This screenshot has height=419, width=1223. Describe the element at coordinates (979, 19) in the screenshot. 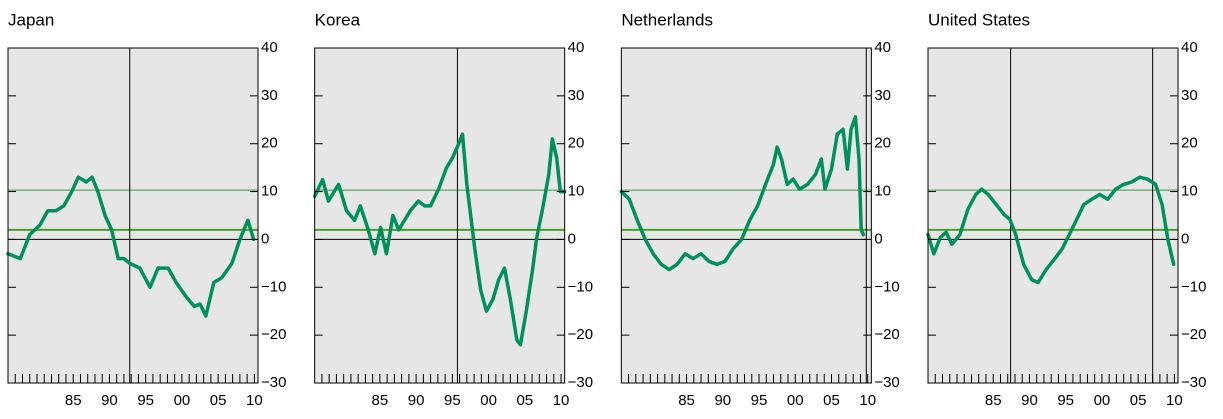

I see `panel-title: United States` at that location.